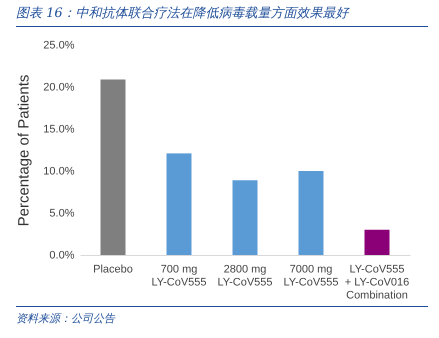 The image size is (439, 338). Describe the element at coordinates (113, 270) in the screenshot. I see `x-tick-label: Placebo` at that location.